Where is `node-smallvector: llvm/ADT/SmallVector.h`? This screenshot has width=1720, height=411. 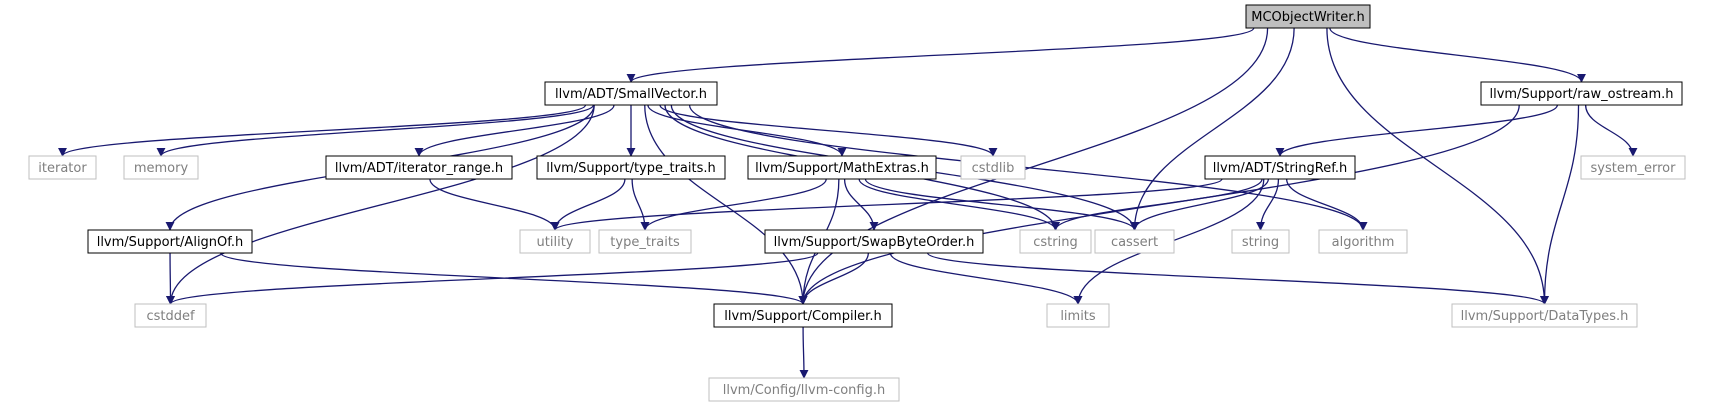
node-smallvector: llvm/ADT/SmallVector.h is located at coordinates (631, 93).